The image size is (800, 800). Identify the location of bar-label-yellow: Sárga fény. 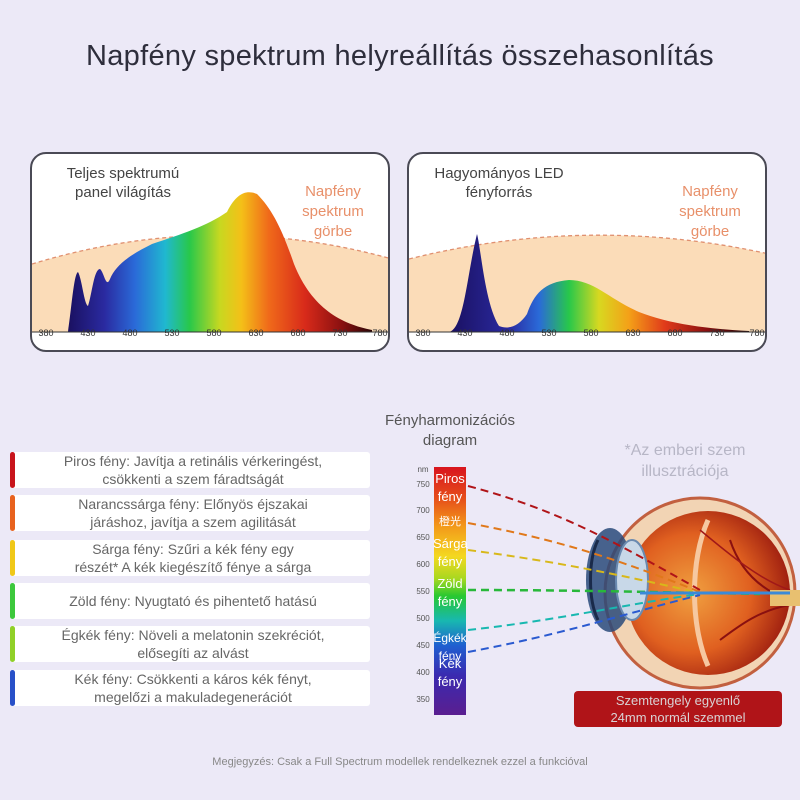
(450, 552).